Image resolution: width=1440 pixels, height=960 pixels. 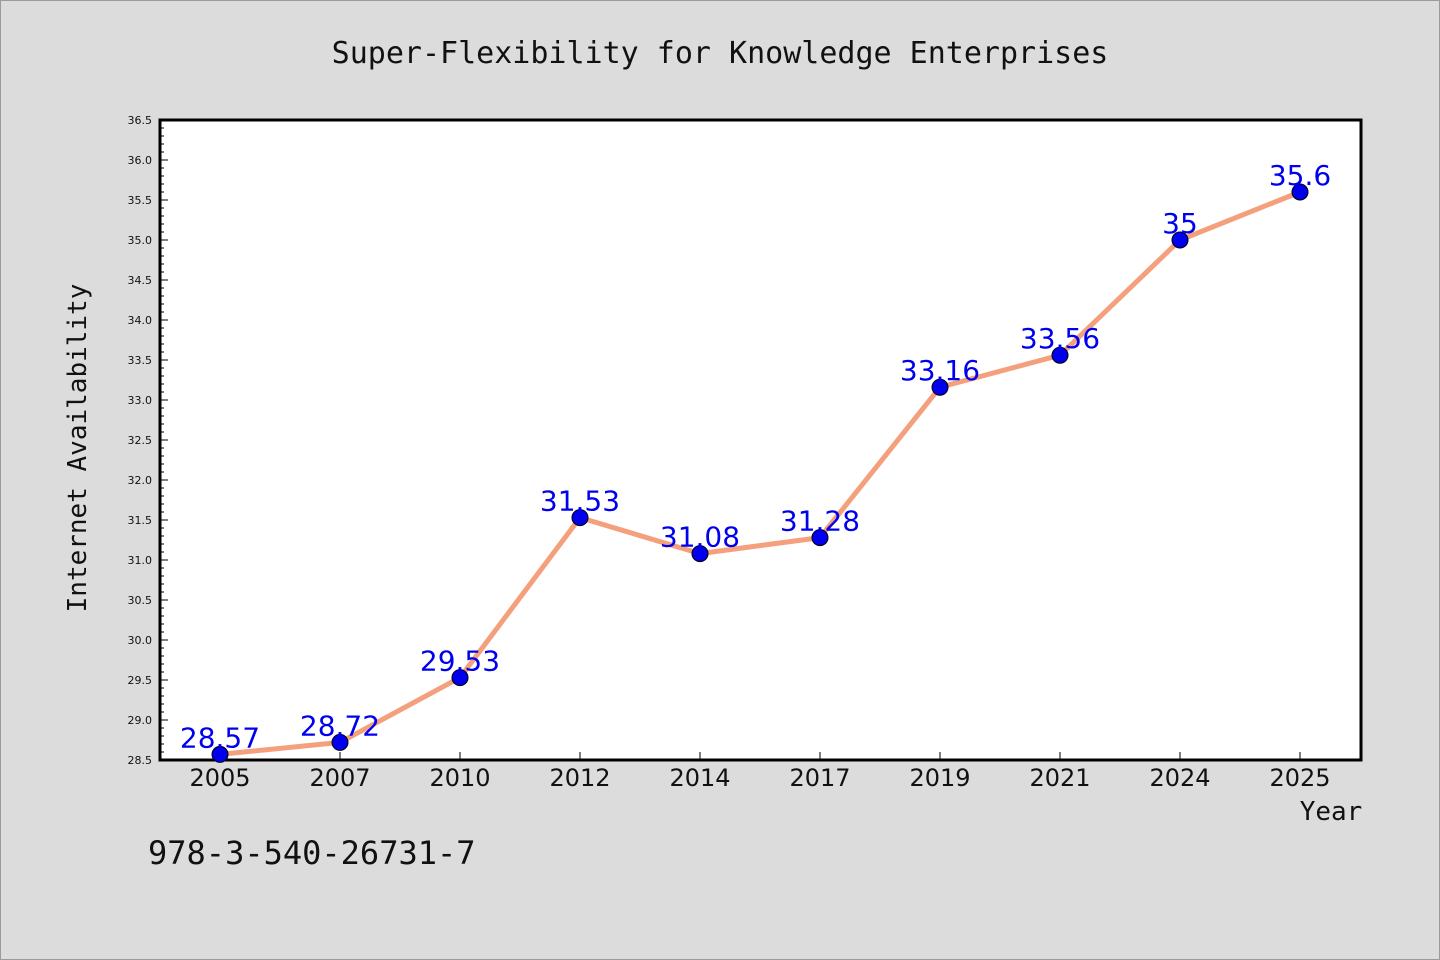 I want to click on y-tick-label: 30.0, so click(x=140, y=640).